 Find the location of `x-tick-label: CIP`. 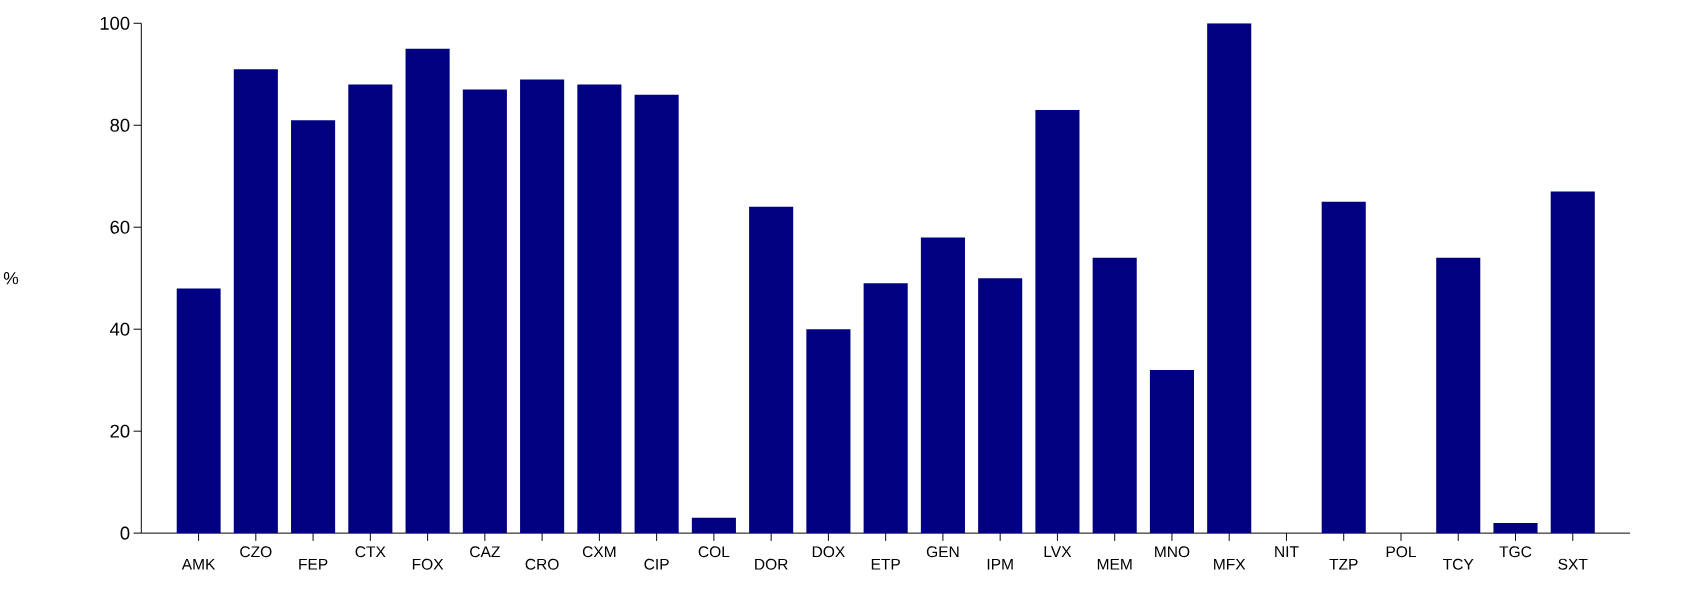

x-tick-label: CIP is located at coordinates (656, 564).